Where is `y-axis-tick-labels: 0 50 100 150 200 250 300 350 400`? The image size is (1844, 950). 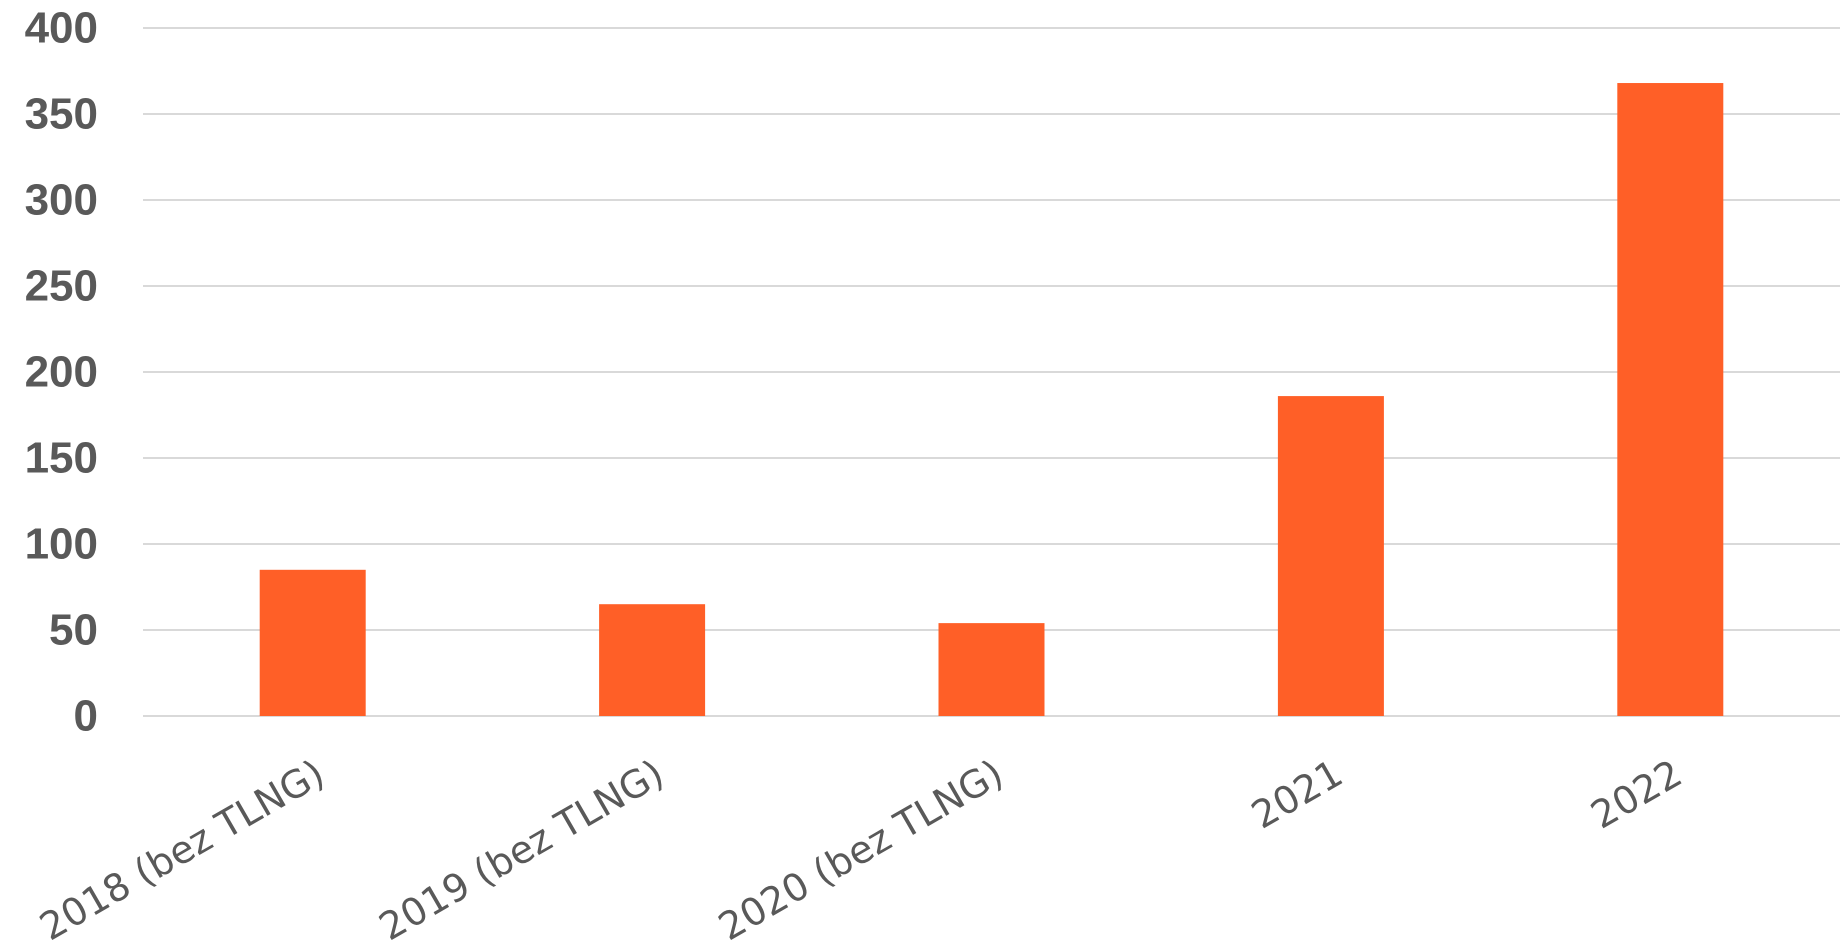 y-axis-tick-labels: 0 50 100 150 200 250 300 350 400 is located at coordinates (61, 372).